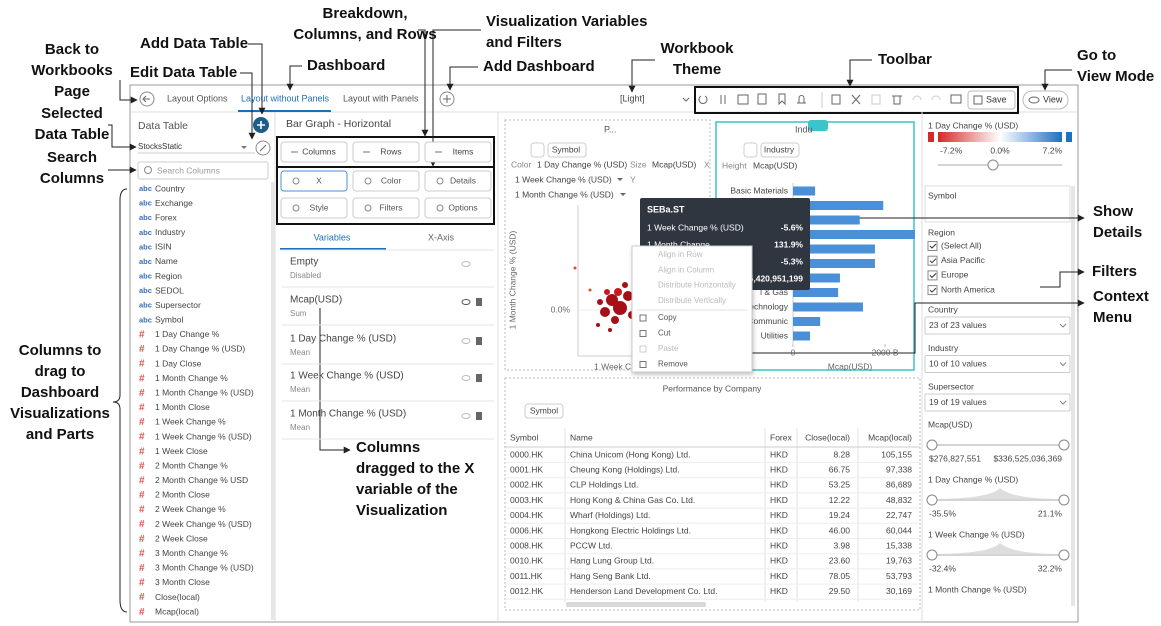 Image resolution: width=1161 pixels, height=626 pixels. What do you see at coordinates (304, 262) in the screenshot?
I see `variable-name: Empty` at bounding box center [304, 262].